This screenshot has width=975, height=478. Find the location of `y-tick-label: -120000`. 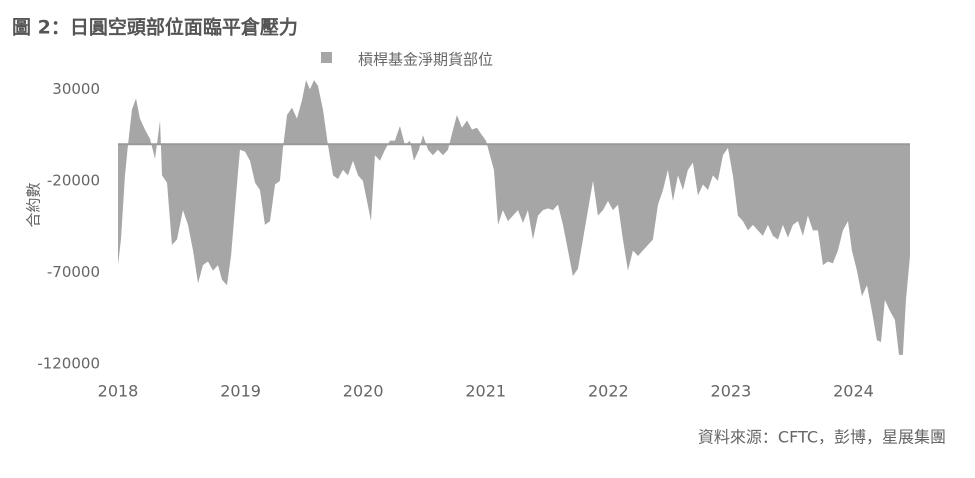

y-tick-label: -120000 is located at coordinates (68, 364).